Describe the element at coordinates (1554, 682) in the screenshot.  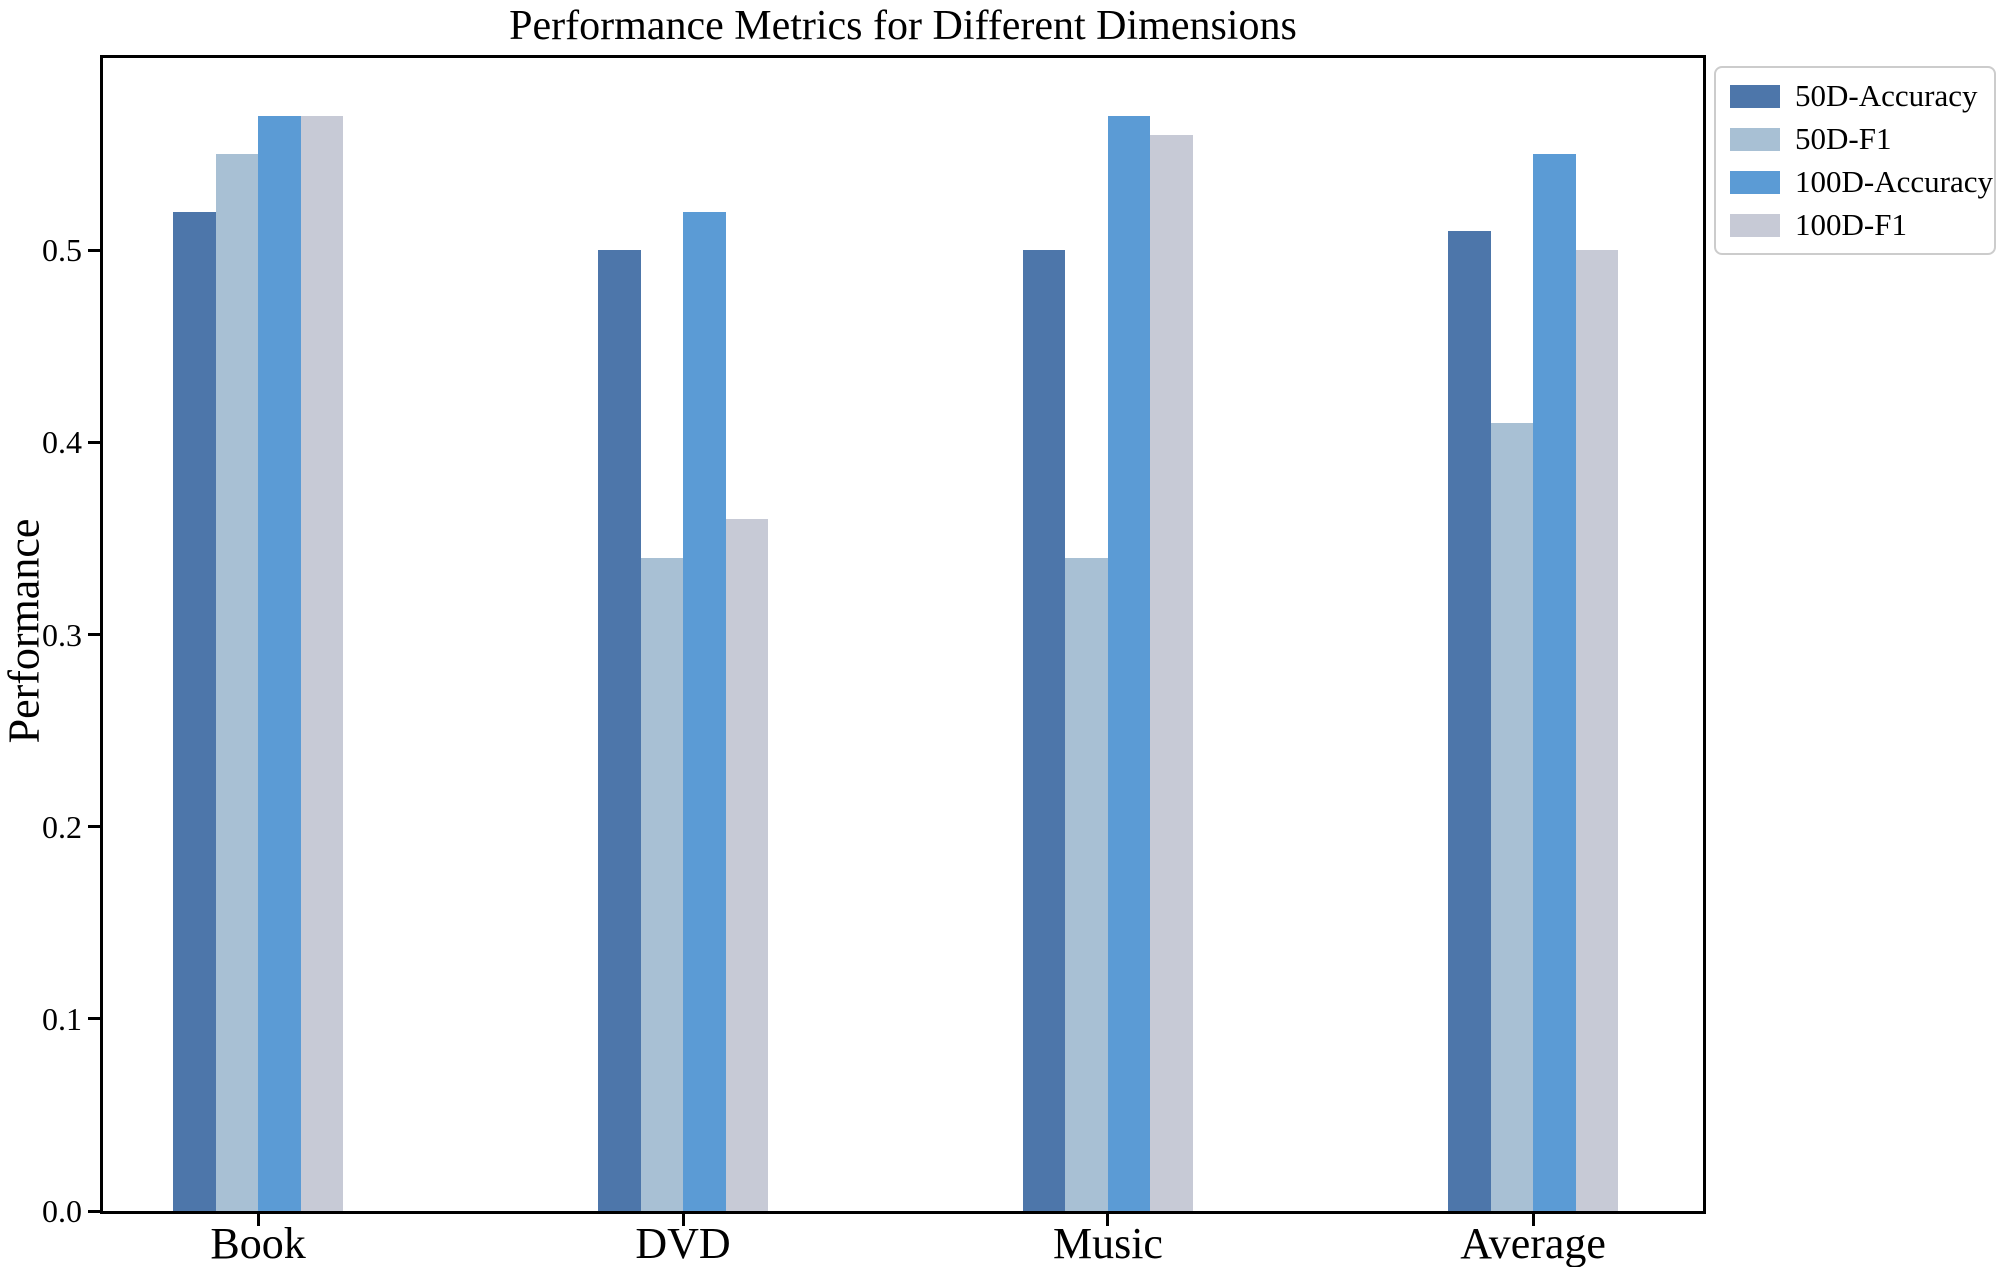
I see `bar-average-100d-accuracy` at that location.